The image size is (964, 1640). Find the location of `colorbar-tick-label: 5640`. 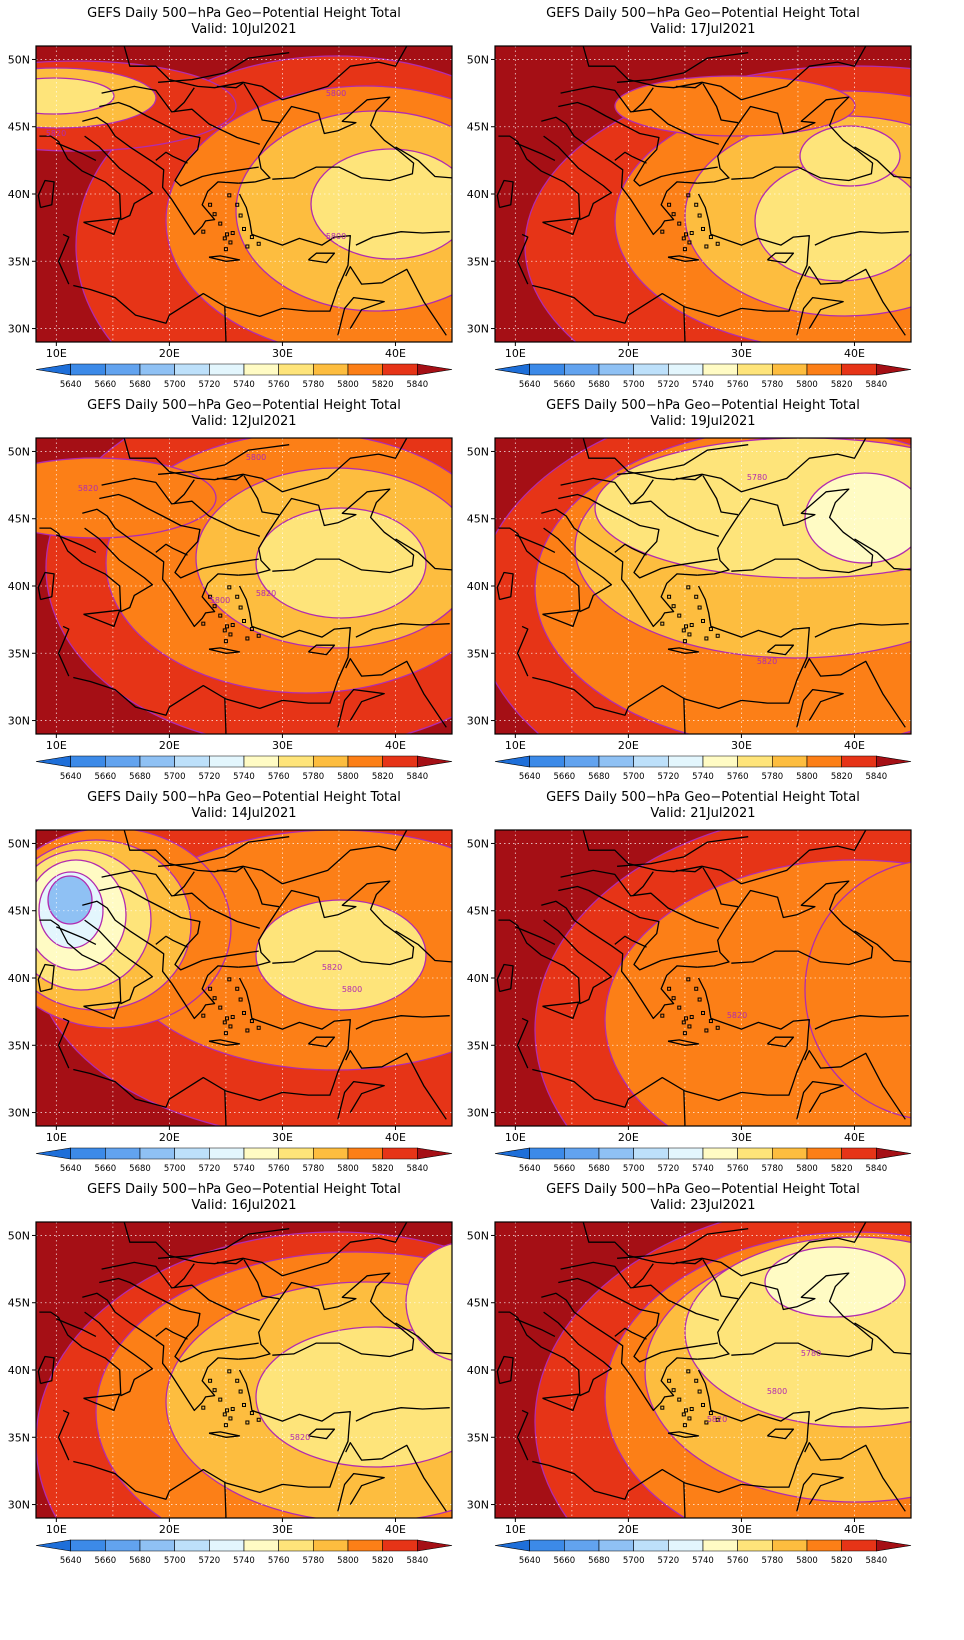

colorbar-tick-label: 5640 is located at coordinates (71, 385).